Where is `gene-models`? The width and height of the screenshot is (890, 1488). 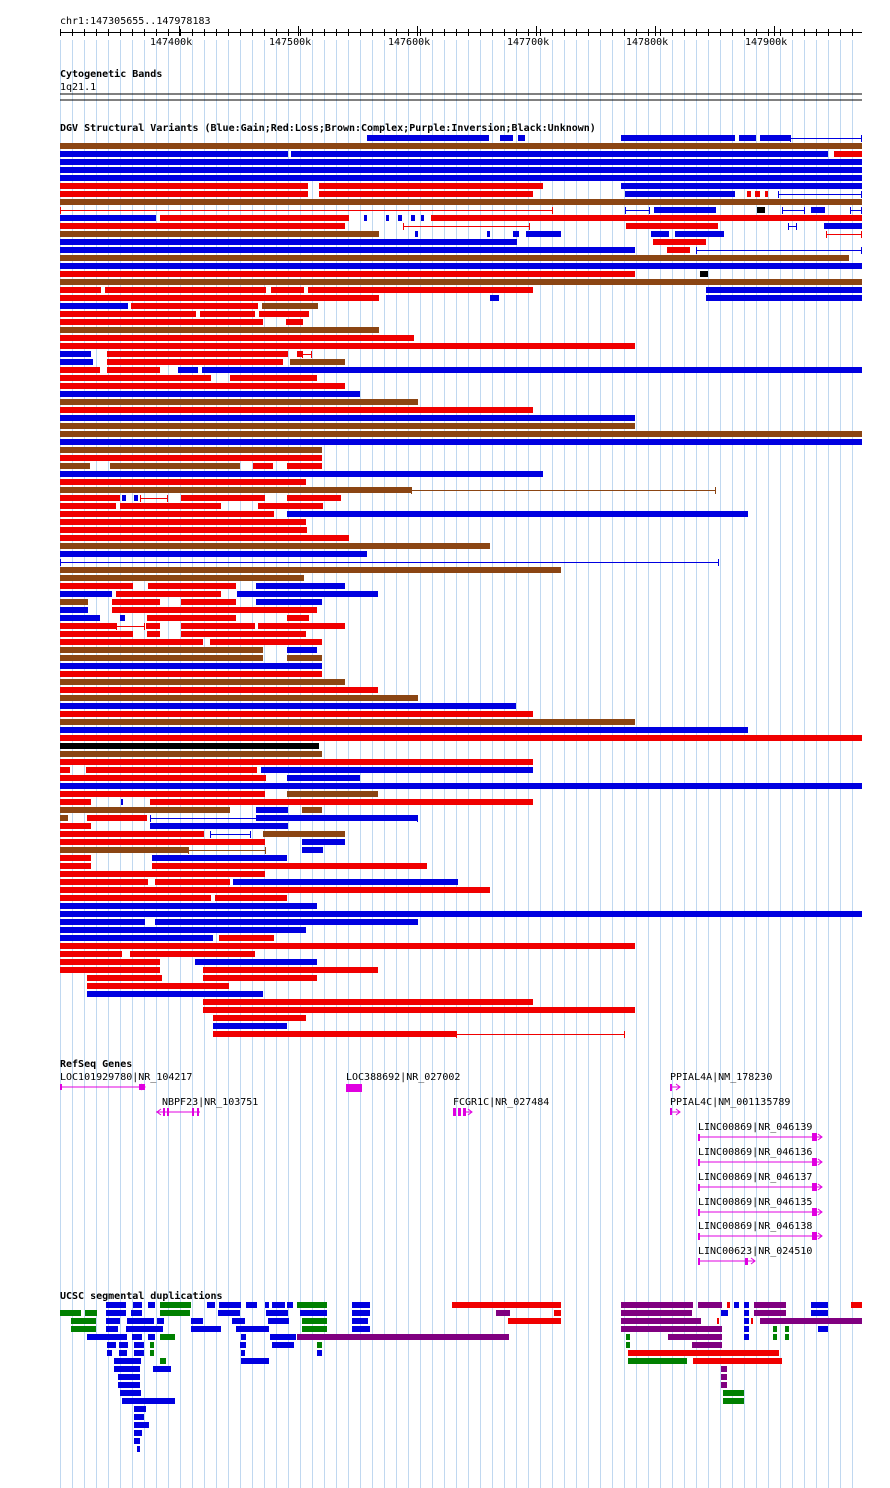 gene-models is located at coordinates (441, 1174).